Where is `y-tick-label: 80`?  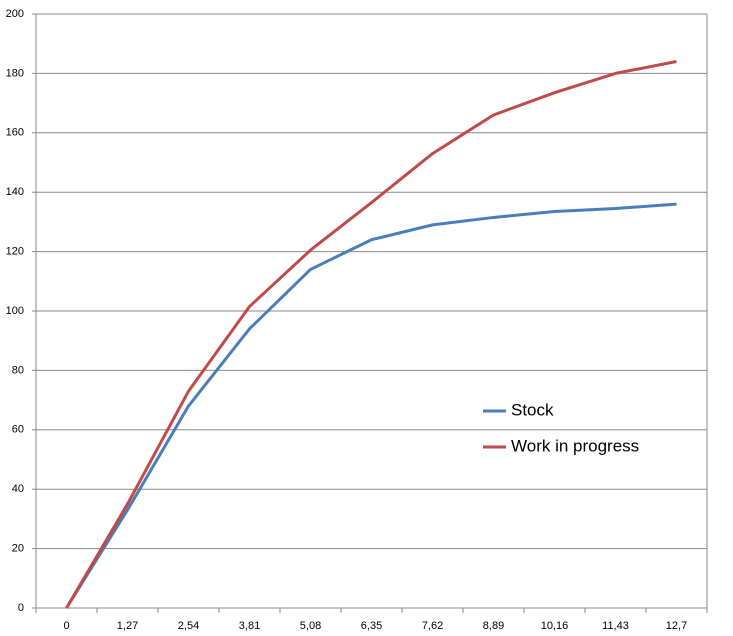
y-tick-label: 80 is located at coordinates (18, 370).